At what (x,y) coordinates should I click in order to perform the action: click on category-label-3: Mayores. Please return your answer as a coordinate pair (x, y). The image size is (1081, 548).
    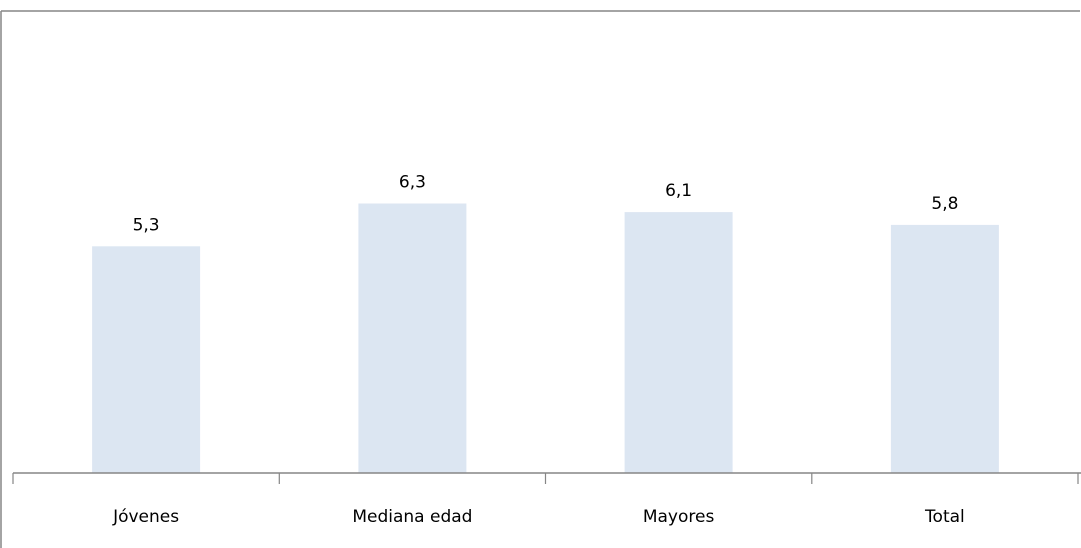
    Looking at the image, I should click on (679, 517).